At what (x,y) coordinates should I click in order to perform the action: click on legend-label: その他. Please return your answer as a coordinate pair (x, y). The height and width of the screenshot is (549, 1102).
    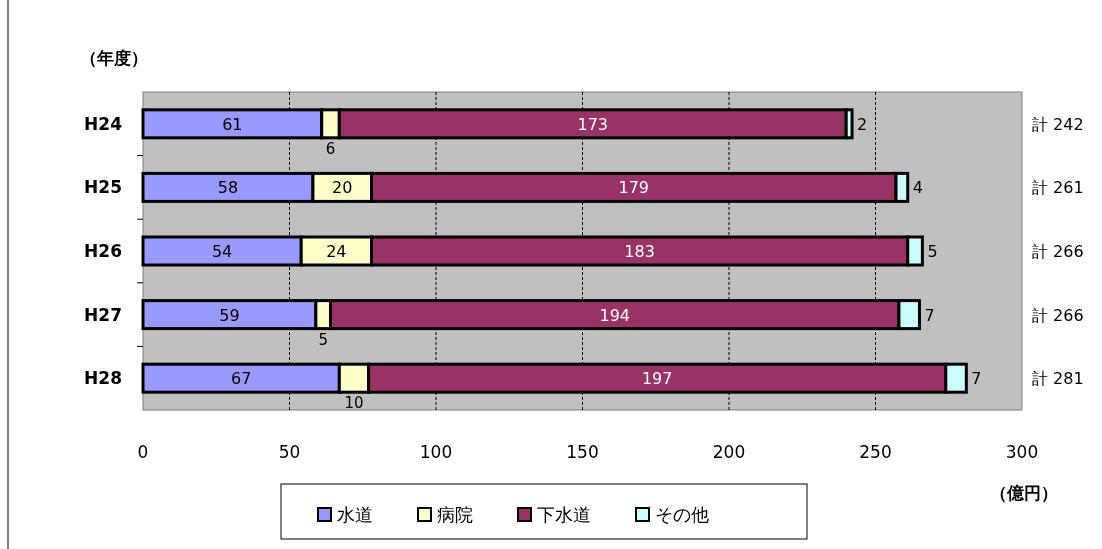
    Looking at the image, I should click on (682, 514).